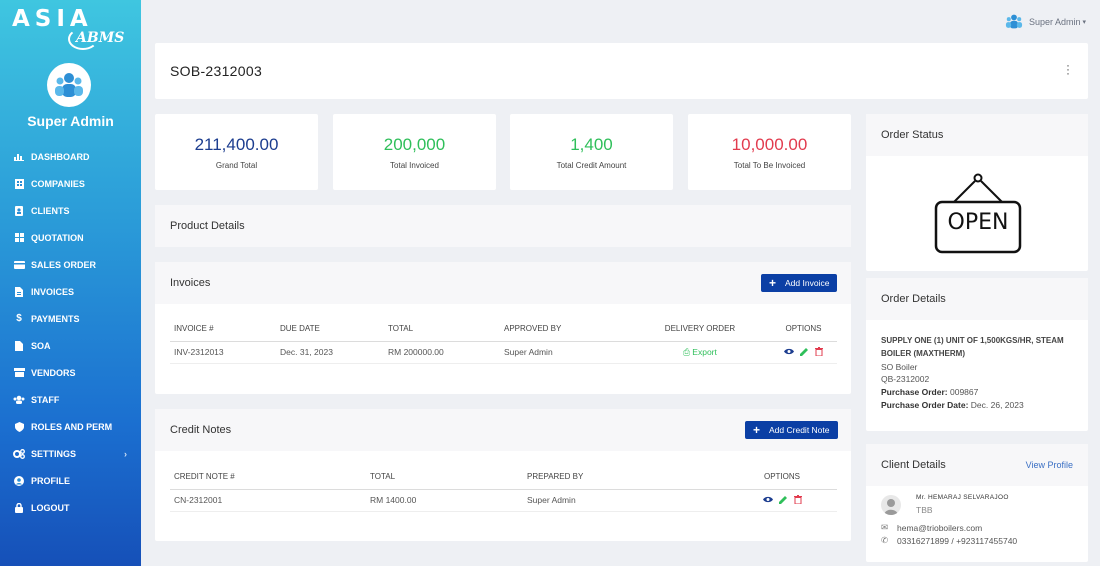 The image size is (1100, 566). I want to click on order-status-card: Order Status OPEN, so click(977, 192).